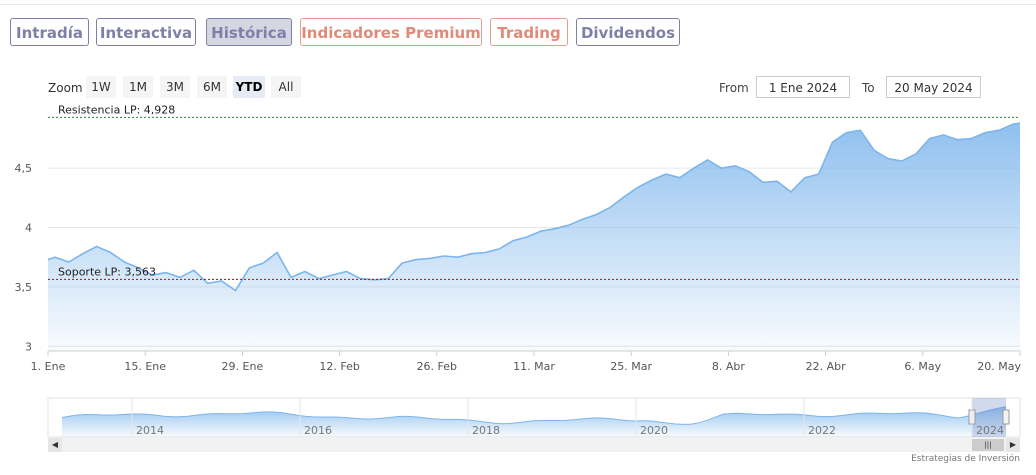 This screenshot has height=475, width=1036. What do you see at coordinates (175, 87) in the screenshot?
I see `zoom-button-3m: 3M` at bounding box center [175, 87].